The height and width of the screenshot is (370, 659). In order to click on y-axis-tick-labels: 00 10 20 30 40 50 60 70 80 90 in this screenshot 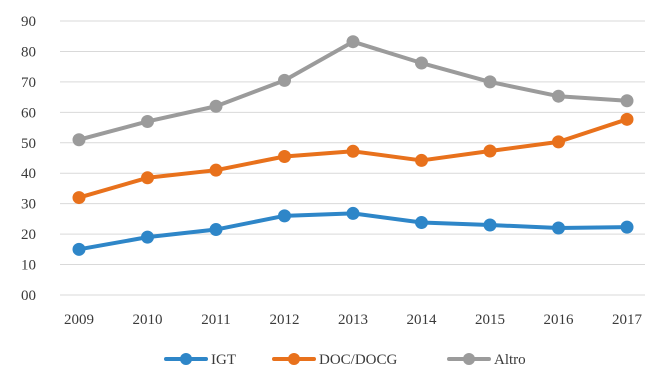, I will do `click(28, 159)`.